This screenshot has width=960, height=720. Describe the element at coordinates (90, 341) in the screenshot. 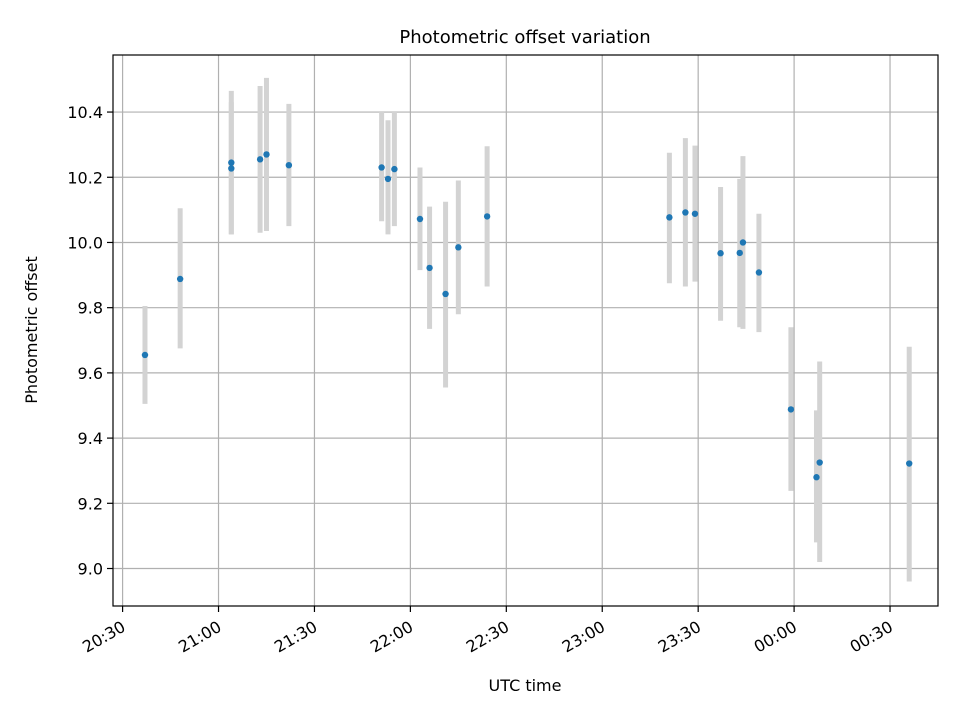

I see `y-axis-ticks: 9.0 9.2 9.4 9.6 9.8 10.0 10.2 10.4` at that location.